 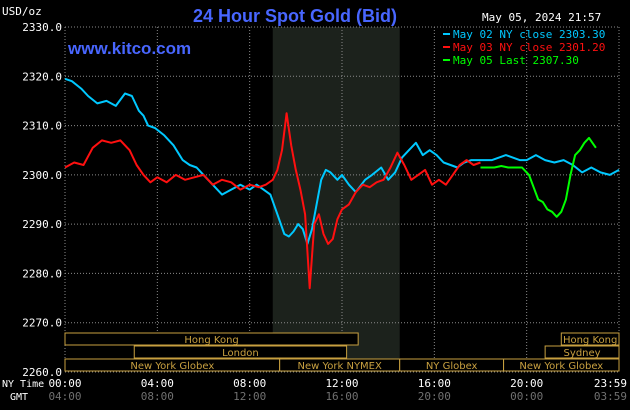 I want to click on x-tick-gmt: 00:00, so click(x=526, y=396).